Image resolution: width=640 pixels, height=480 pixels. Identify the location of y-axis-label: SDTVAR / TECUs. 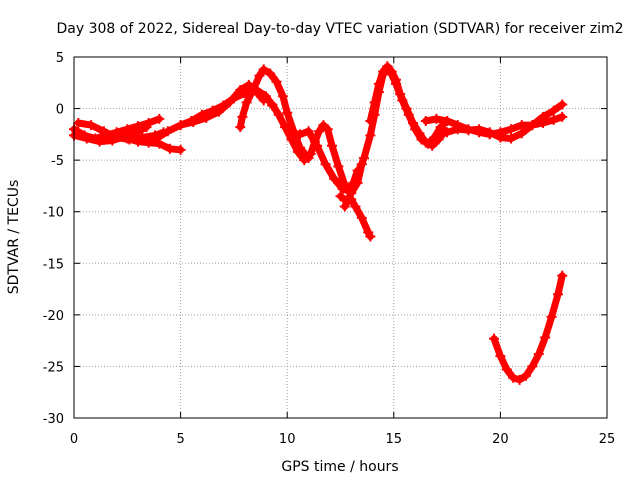
(14, 237).